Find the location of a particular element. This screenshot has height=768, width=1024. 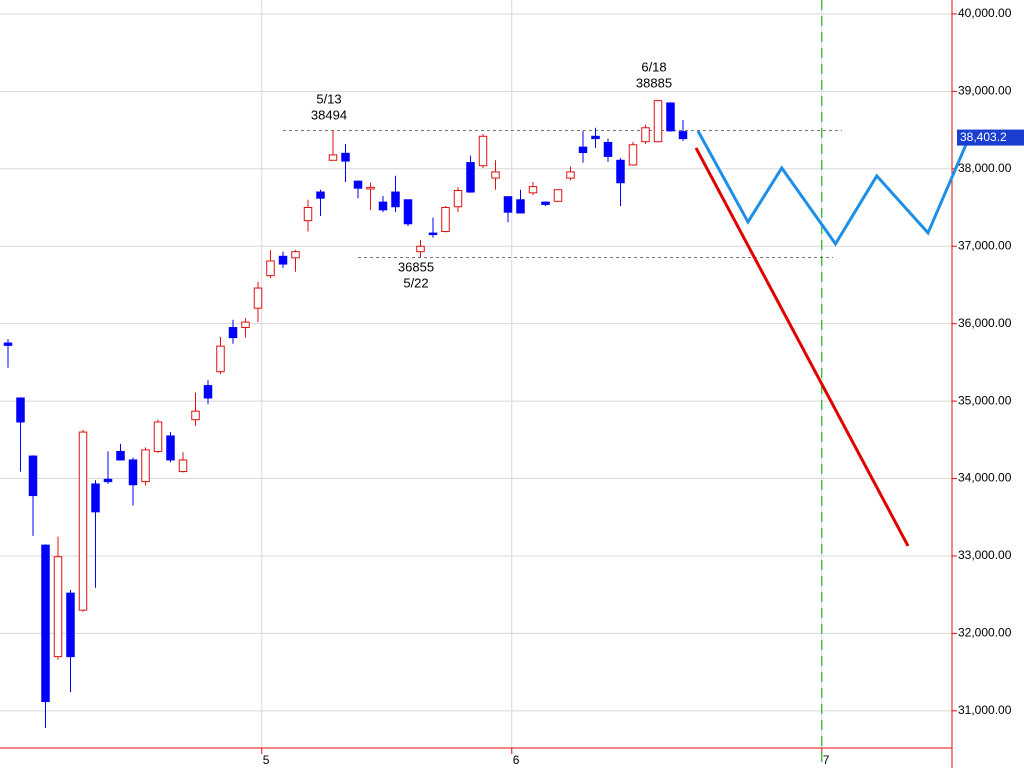

price-label: 38,403.2 is located at coordinates (983, 137).